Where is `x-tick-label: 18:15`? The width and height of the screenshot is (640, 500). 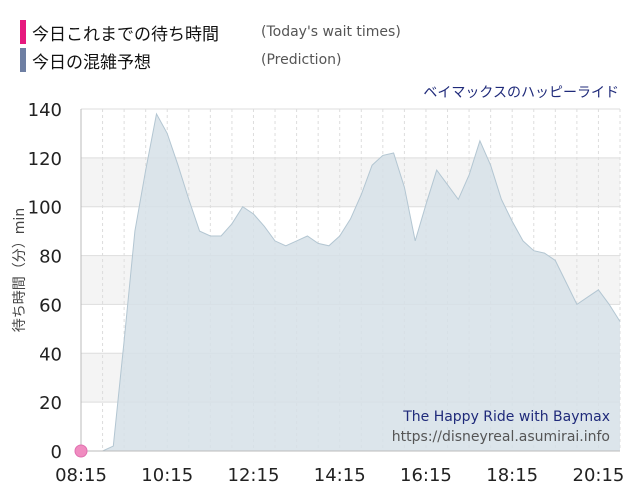 x-tick-label: 18:15 is located at coordinates (512, 475).